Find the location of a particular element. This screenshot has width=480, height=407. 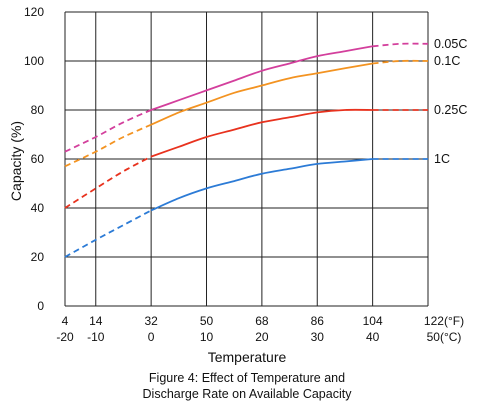

series-label-1: 0.1C is located at coordinates (447, 61).